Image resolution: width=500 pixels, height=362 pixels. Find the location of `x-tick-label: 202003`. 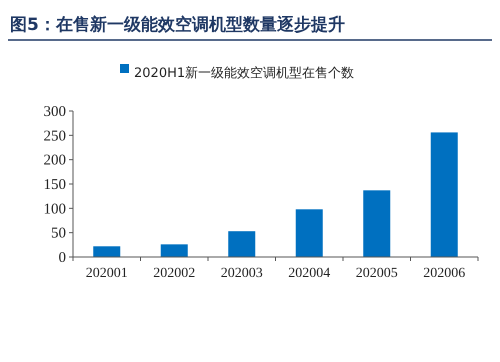

x-tick-label: 202003 is located at coordinates (241, 273).